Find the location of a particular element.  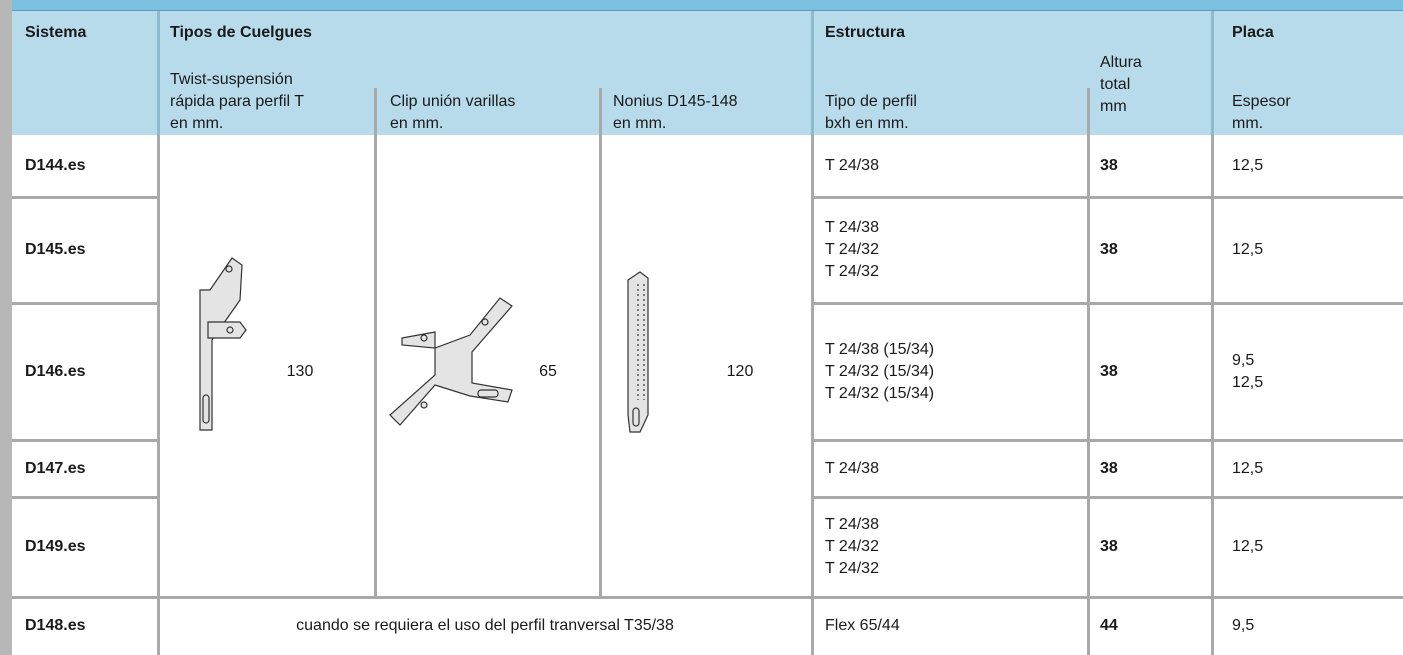

header-perfil-line: Tipo de perfil is located at coordinates (871, 101).